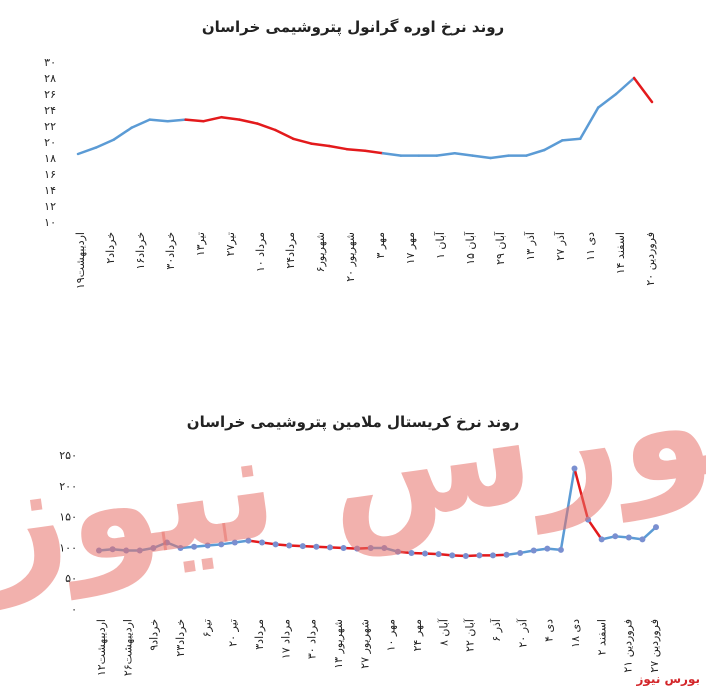 Image resolution: width=706 pixels, height=692 pixels. I want to click on y-tick-label: ۲۴, so click(50, 110).